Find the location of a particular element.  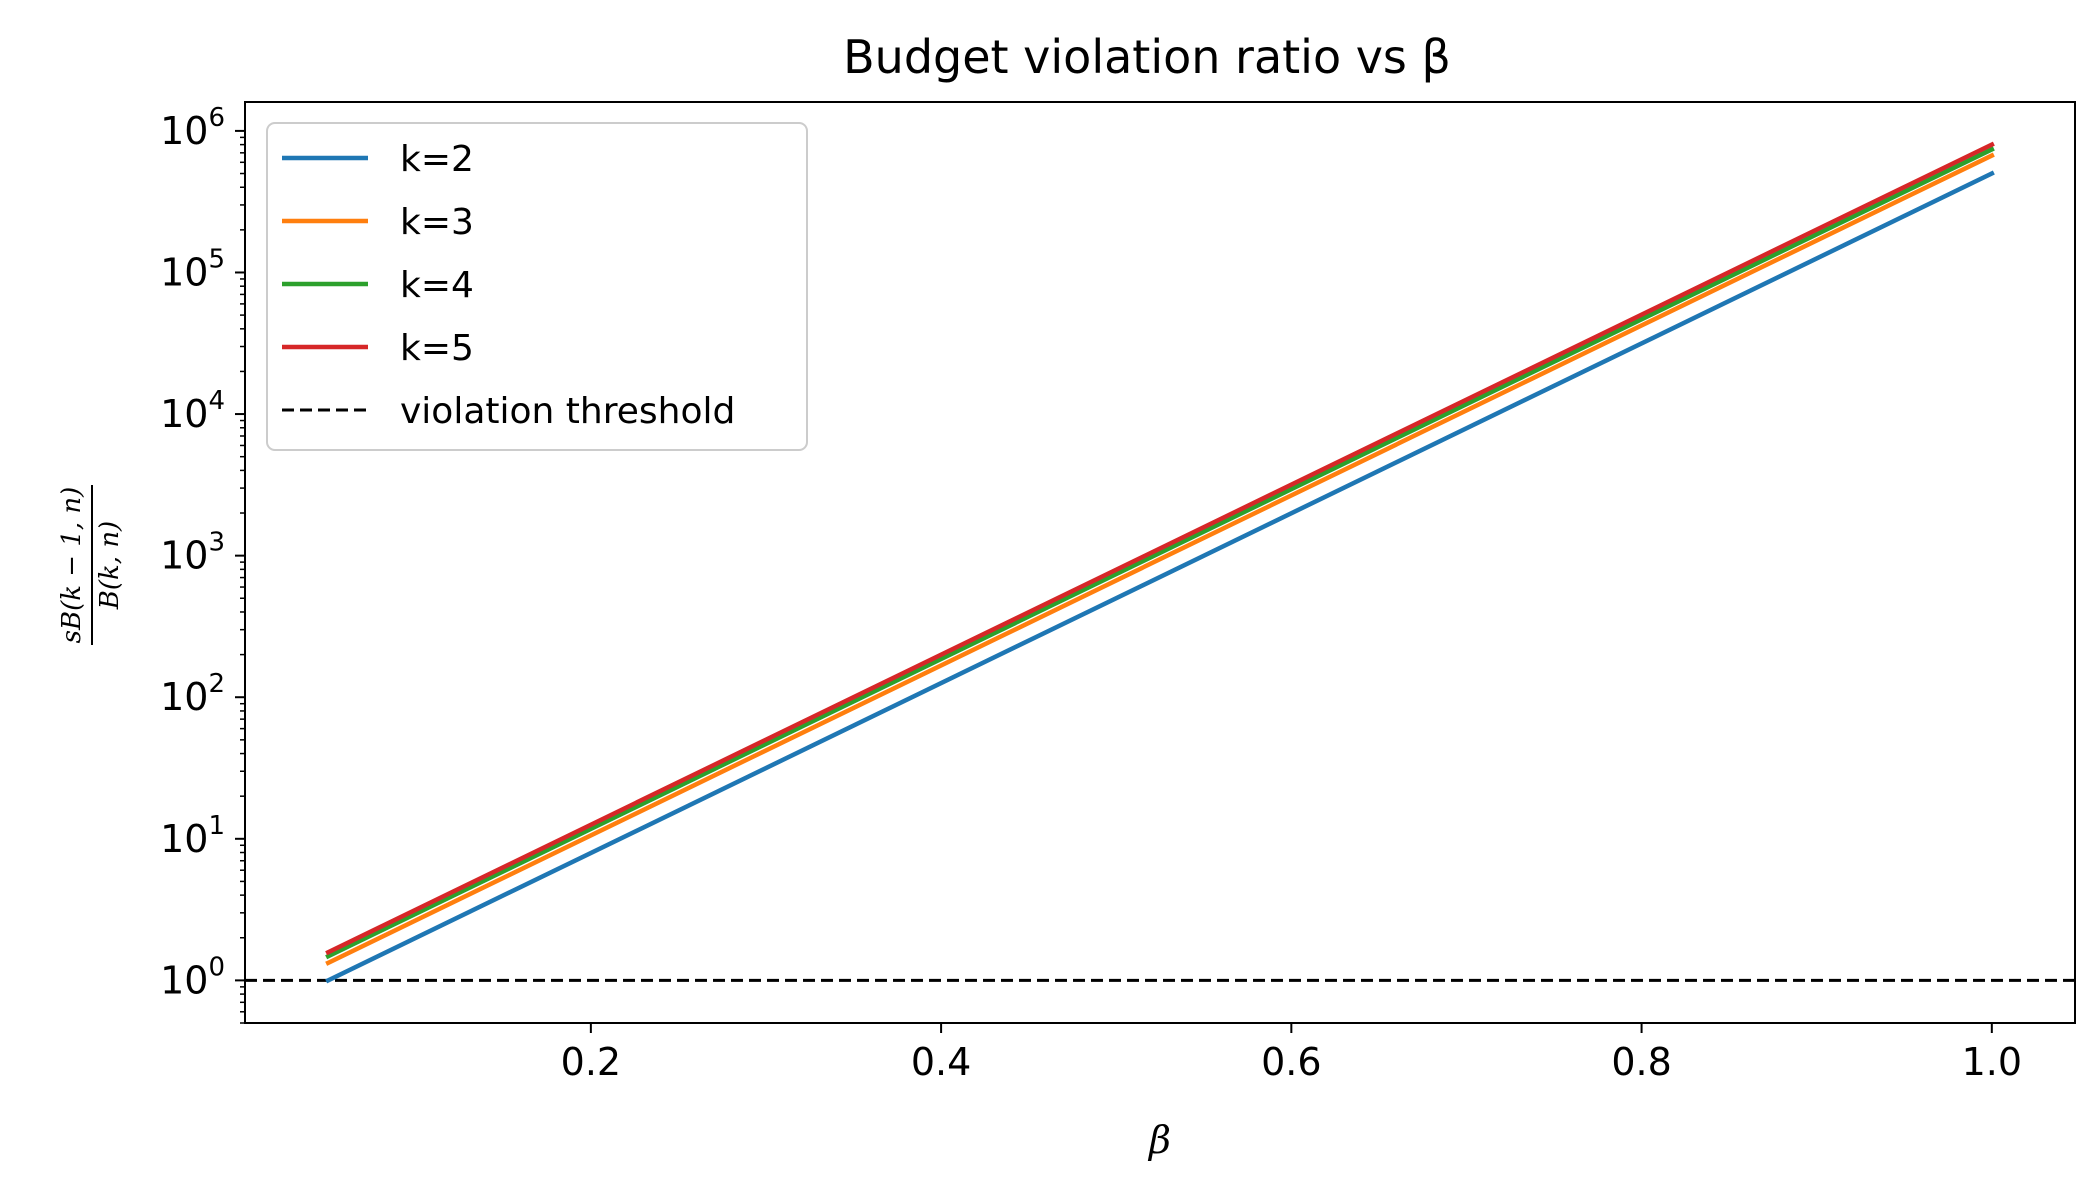

y-axis-label-denominator: B(k, n) is located at coordinates (110, 565).